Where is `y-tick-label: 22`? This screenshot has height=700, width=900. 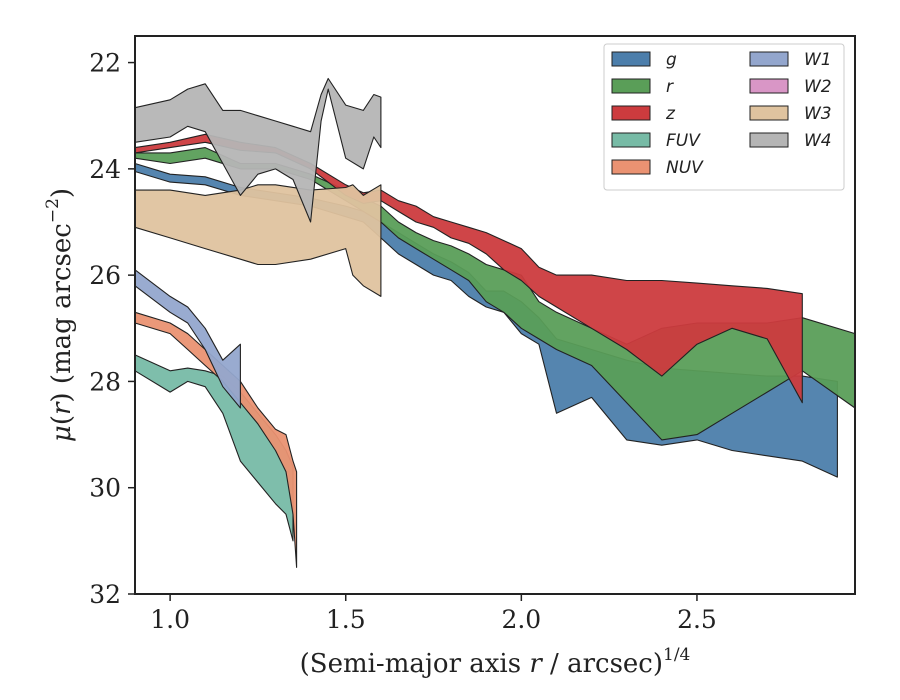
y-tick-label: 22 is located at coordinates (105, 63).